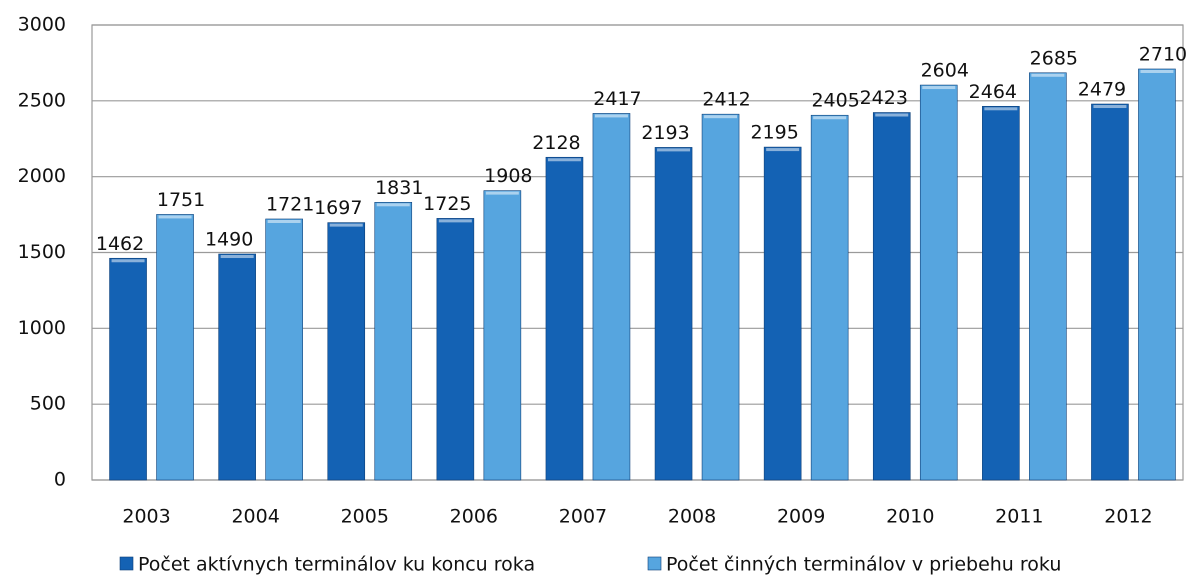 The image size is (1193, 583). What do you see at coordinates (120, 244) in the screenshot?
I see `data-label: 1462` at bounding box center [120, 244].